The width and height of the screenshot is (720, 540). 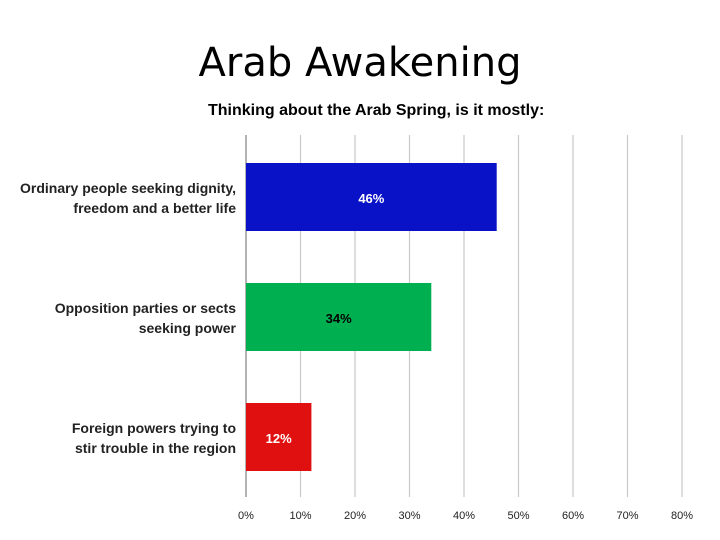 What do you see at coordinates (155, 448) in the screenshot?
I see `category-label: stir trouble in the region` at bounding box center [155, 448].